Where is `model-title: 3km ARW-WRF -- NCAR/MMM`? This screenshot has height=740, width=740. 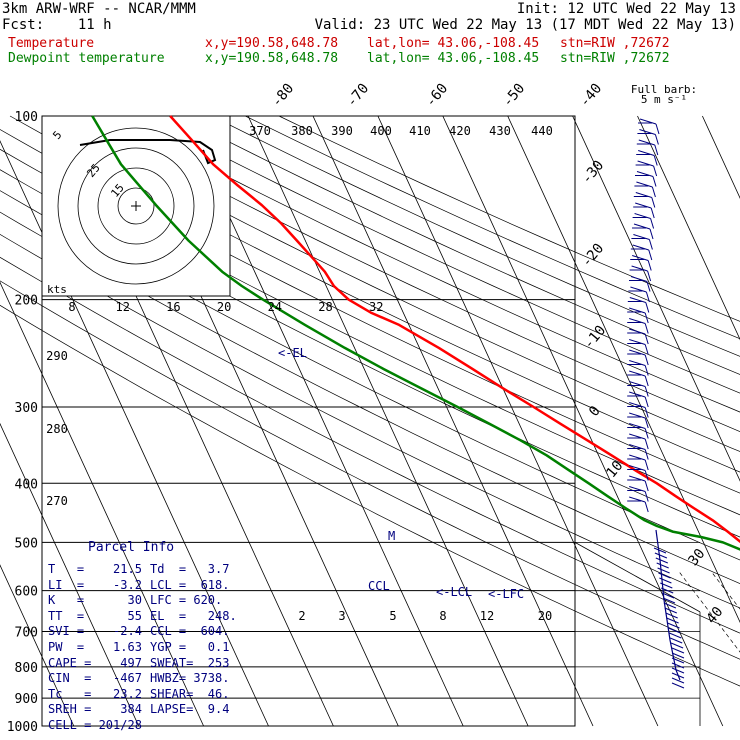 model-title: 3km ARW-WRF -- NCAR/MMM is located at coordinates (99, 9).